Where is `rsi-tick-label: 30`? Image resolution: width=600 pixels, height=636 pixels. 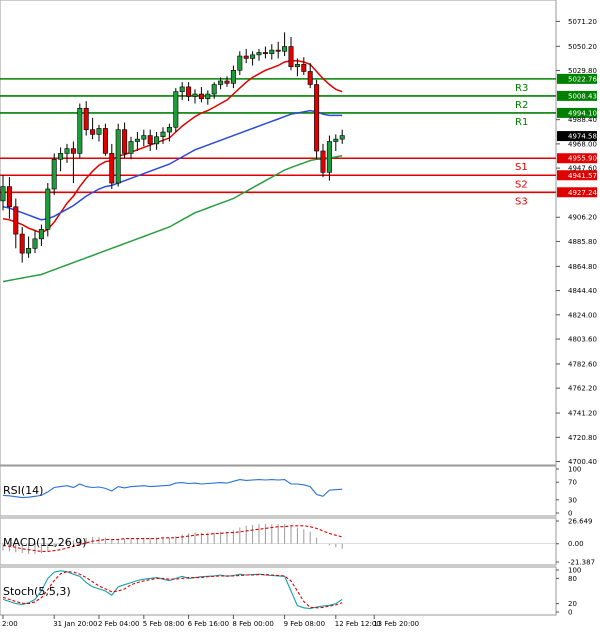
rsi-tick-label: 30 is located at coordinates (572, 500).